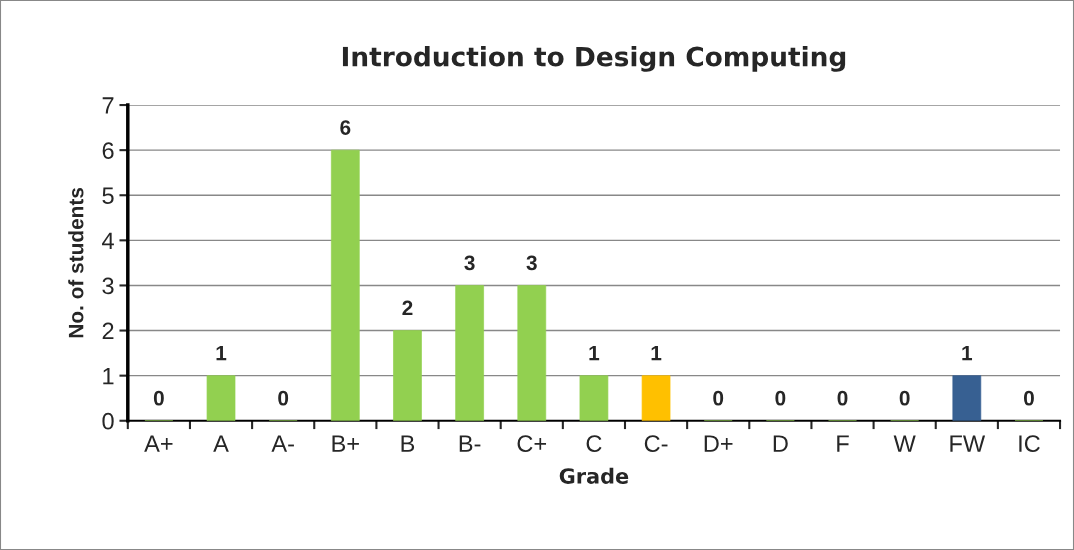  Describe the element at coordinates (108, 196) in the screenshot. I see `y-tick-label: 5` at that location.